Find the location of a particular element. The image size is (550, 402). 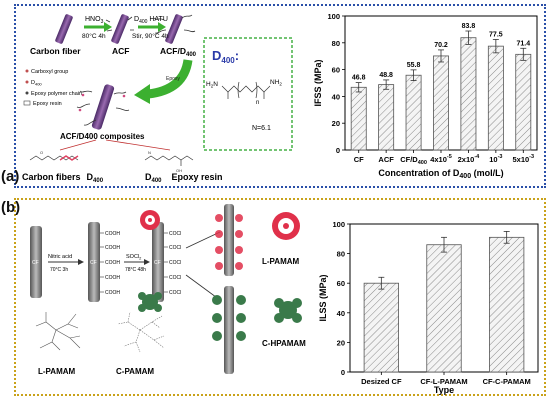

x-tick-main: CF is located at coordinates (359, 159).